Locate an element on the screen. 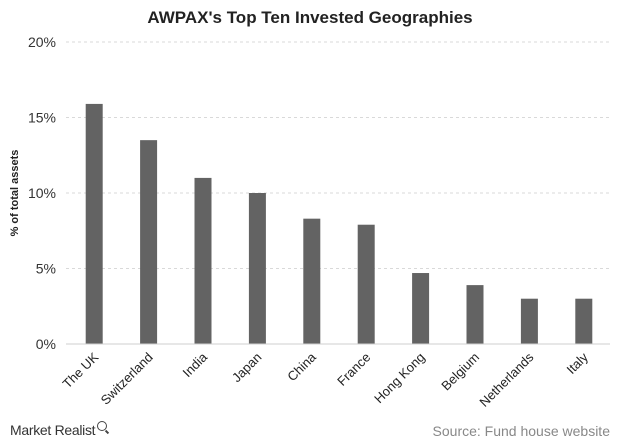 This screenshot has width=620, height=443. bar-netherlands is located at coordinates (529, 321).